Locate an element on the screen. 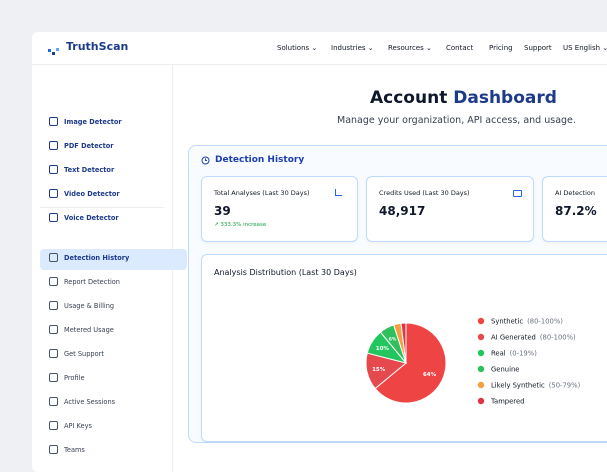 The image size is (607, 472). nav-link: Contact is located at coordinates (460, 48).